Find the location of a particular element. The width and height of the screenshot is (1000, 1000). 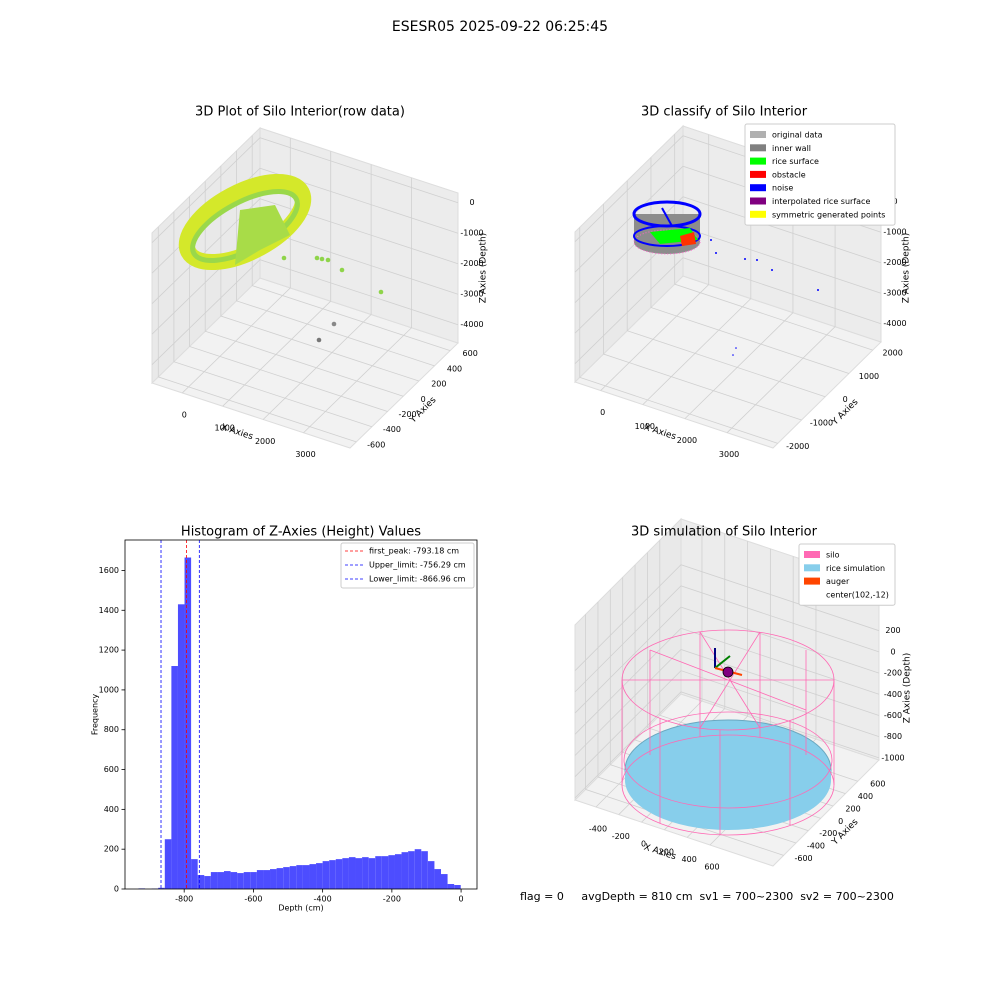

legend-label: center(102,-12) is located at coordinates (857, 594).